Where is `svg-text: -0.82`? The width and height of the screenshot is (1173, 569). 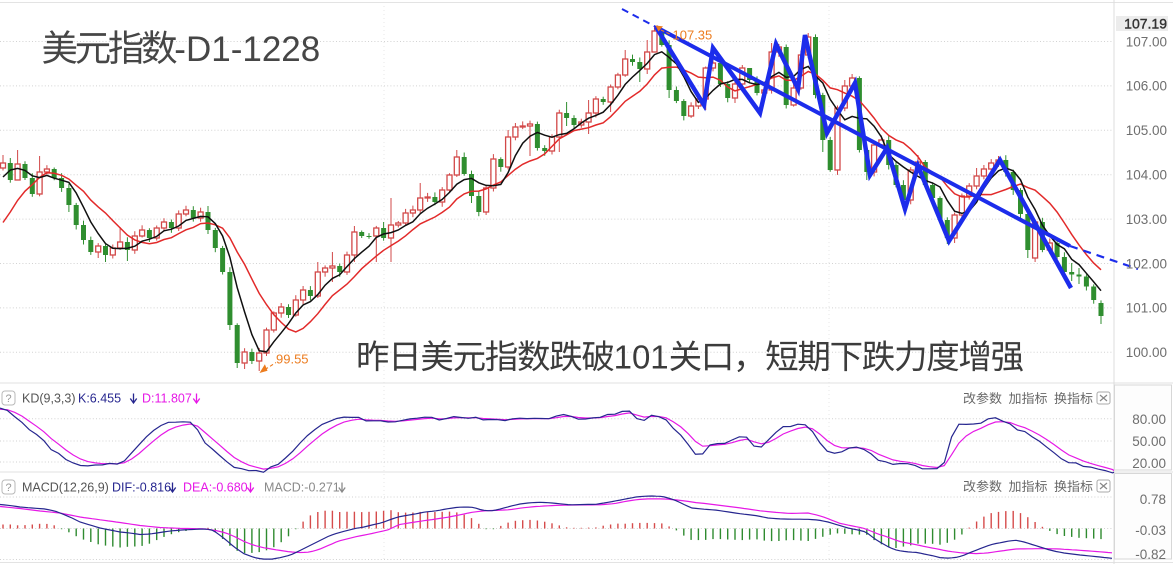
svg-text: -0.82 is located at coordinates (1150, 554).